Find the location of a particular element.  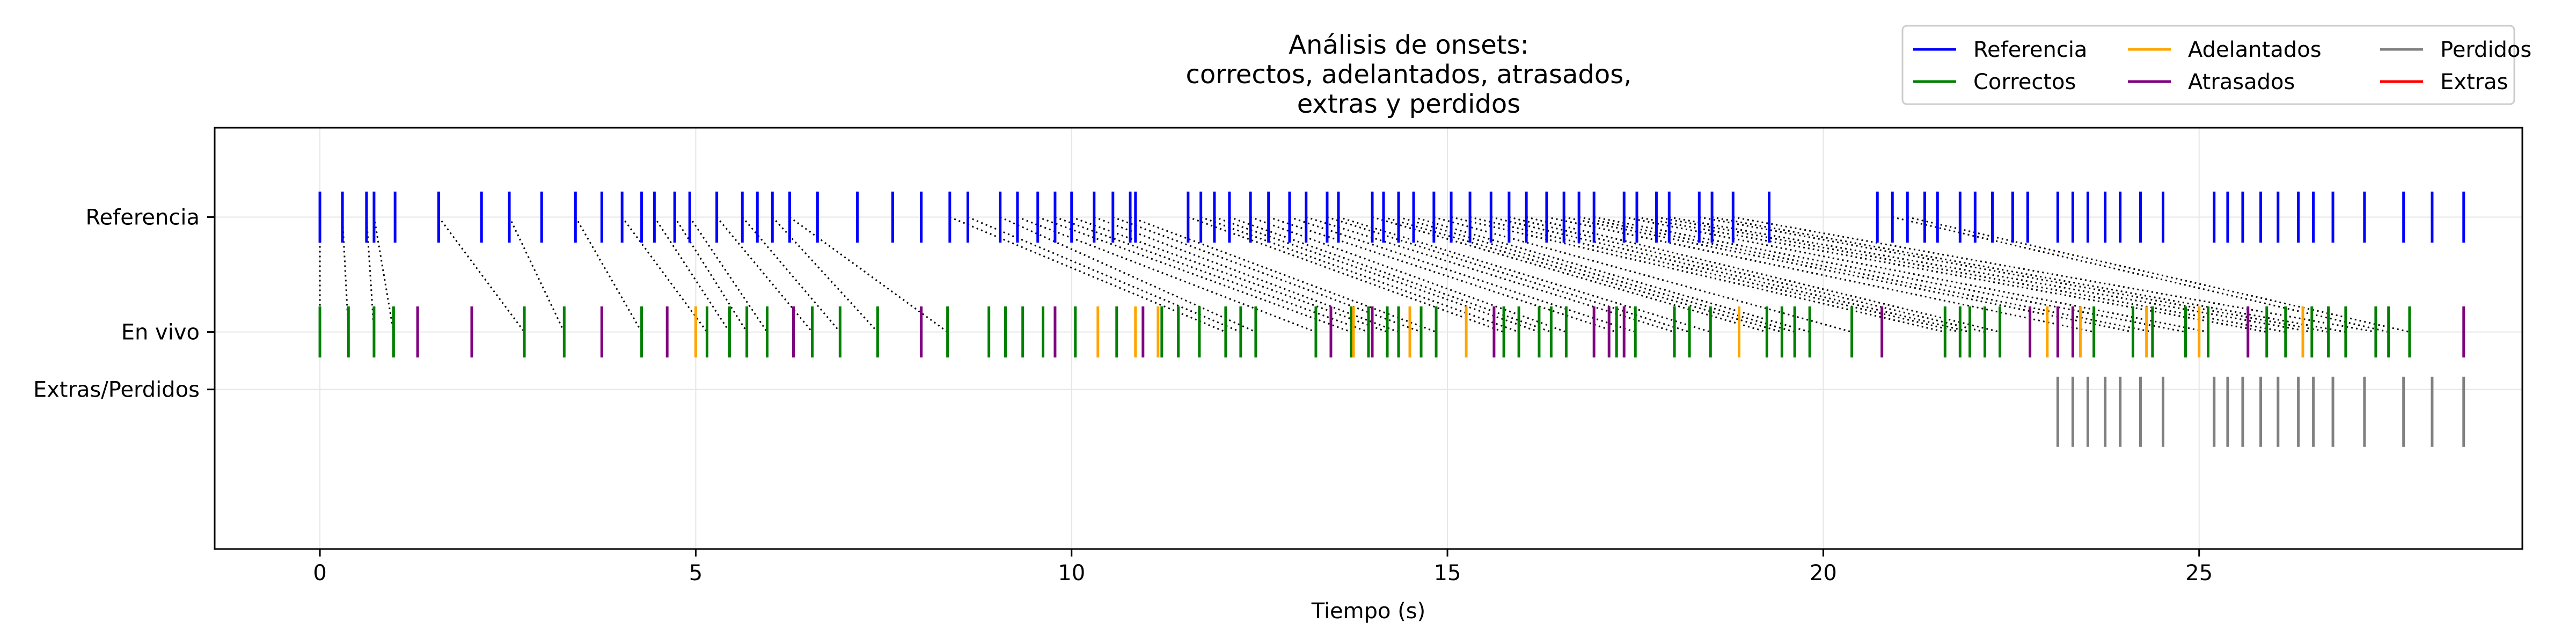

y-tick-label-1: En vivo is located at coordinates (160, 332).